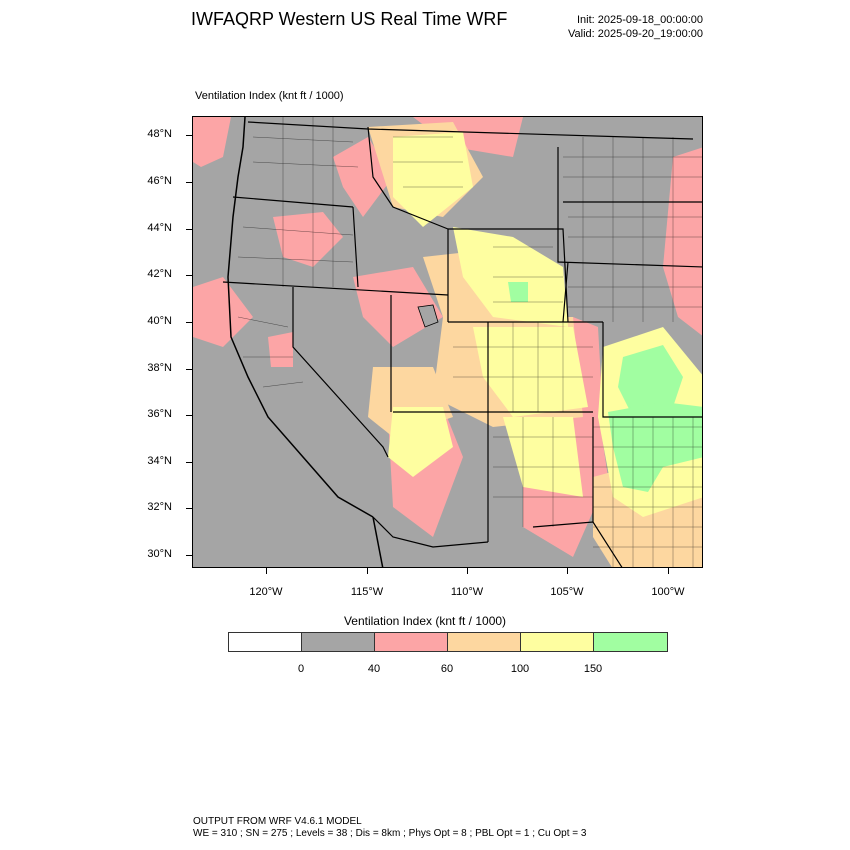  Describe the element at coordinates (265, 642) in the screenshot. I see `colorbar-swatch-white` at that location.